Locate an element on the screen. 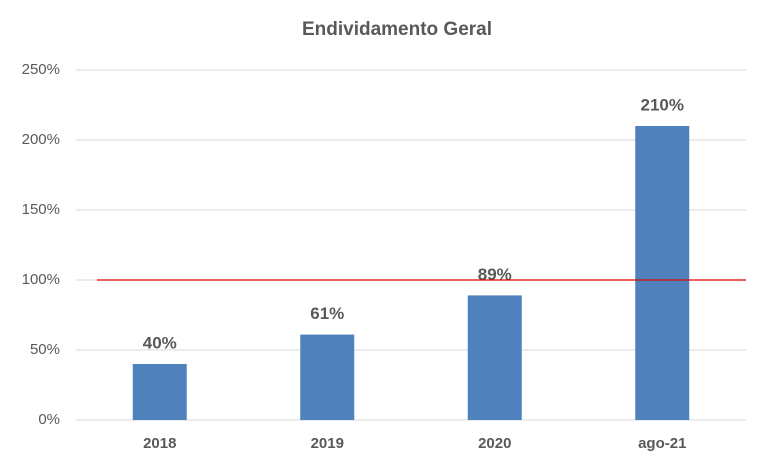  y-tick-label: 50% is located at coordinates (45, 349).